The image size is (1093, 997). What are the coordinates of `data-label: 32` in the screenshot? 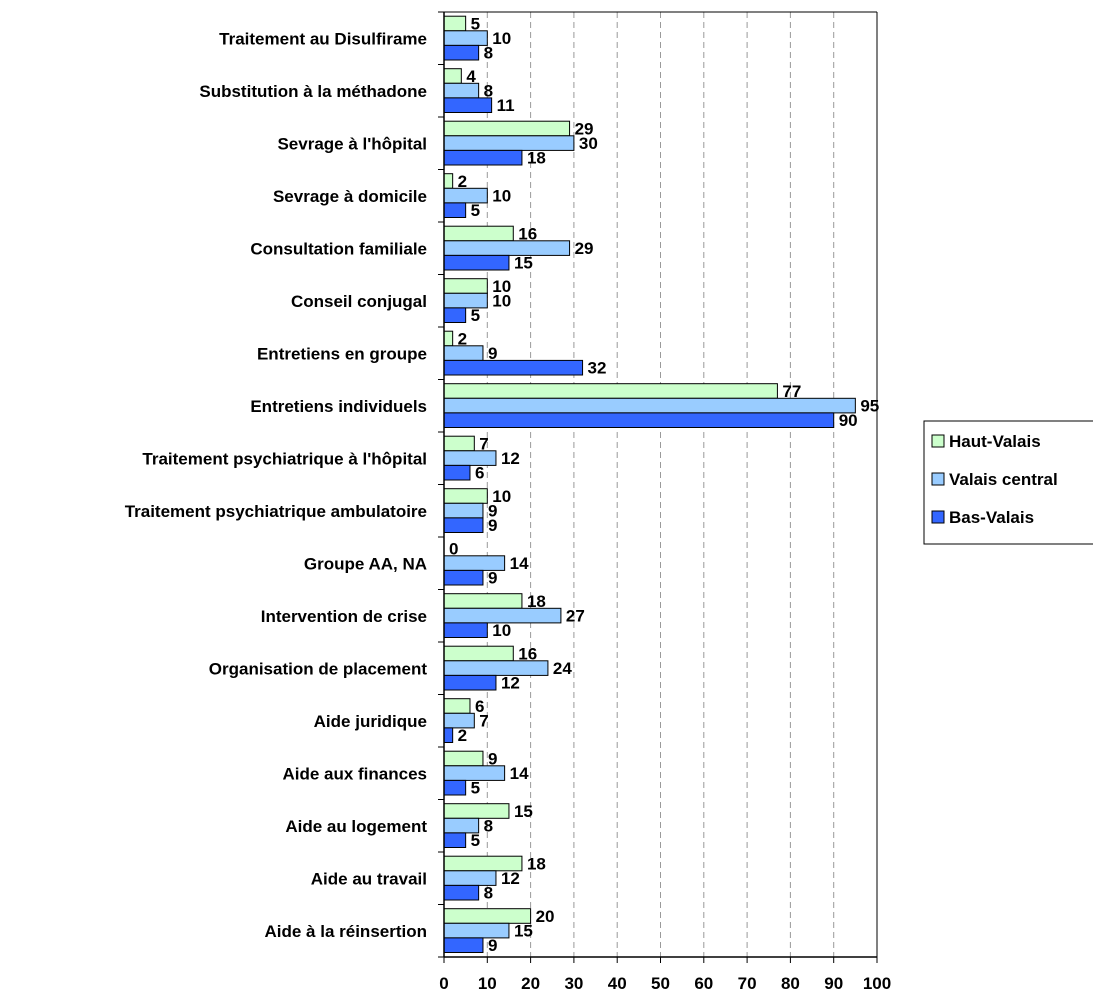 It's located at (597, 368).